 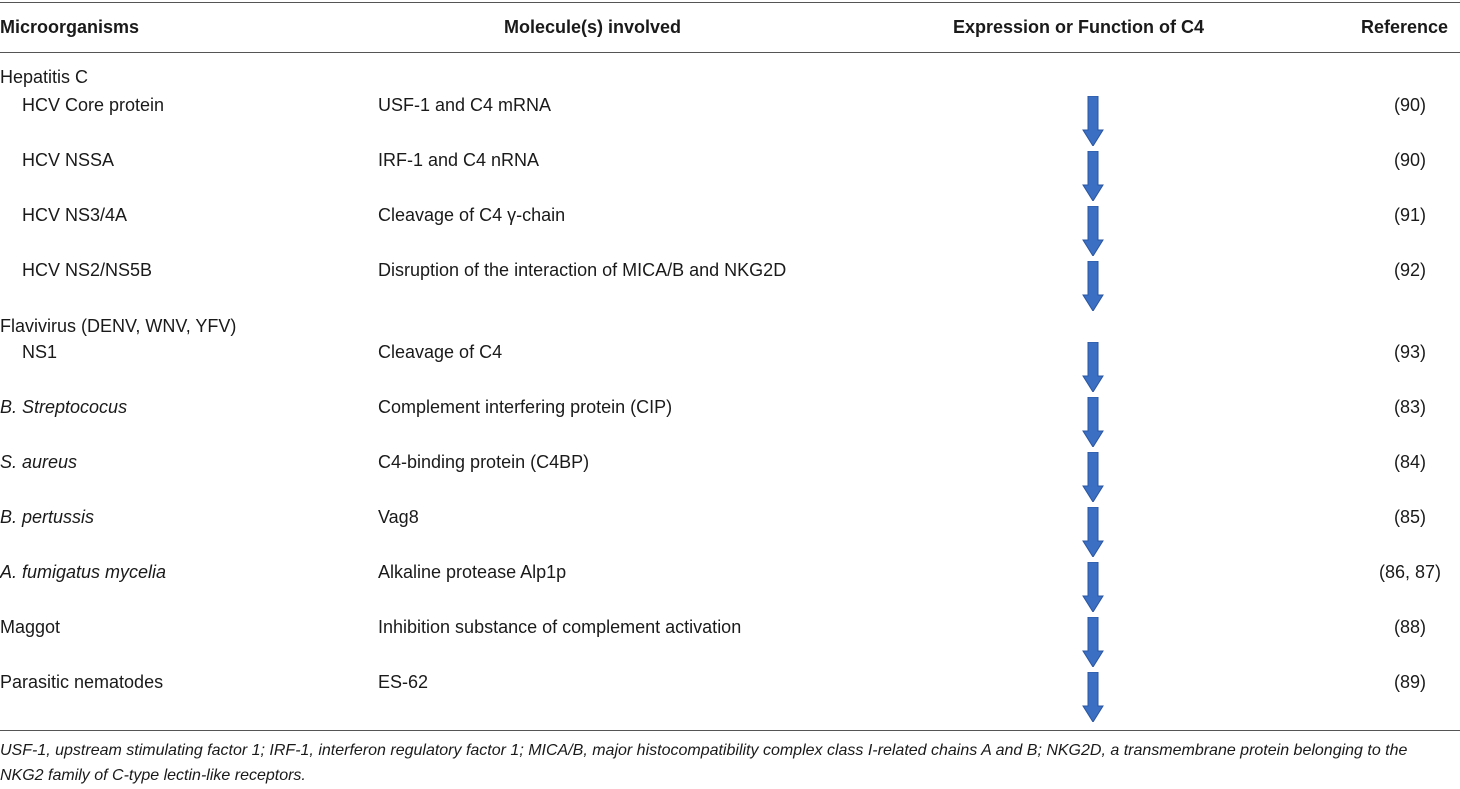 I want to click on group-label-hepatitis-c: Hepatitis C, so click(x=44, y=77).